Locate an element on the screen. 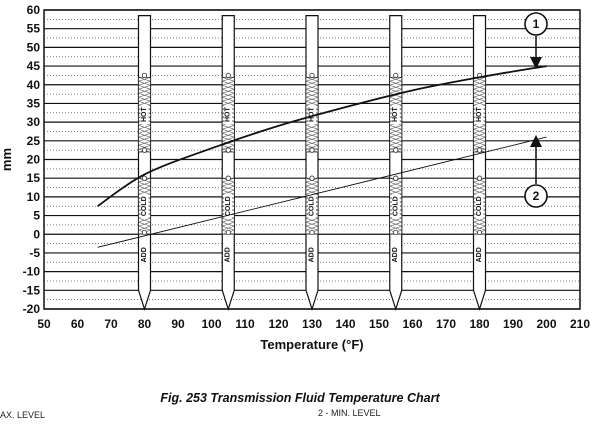 Image resolution: width=600 pixels, height=425 pixels. y-tick-label: -15 is located at coordinates (32, 290).